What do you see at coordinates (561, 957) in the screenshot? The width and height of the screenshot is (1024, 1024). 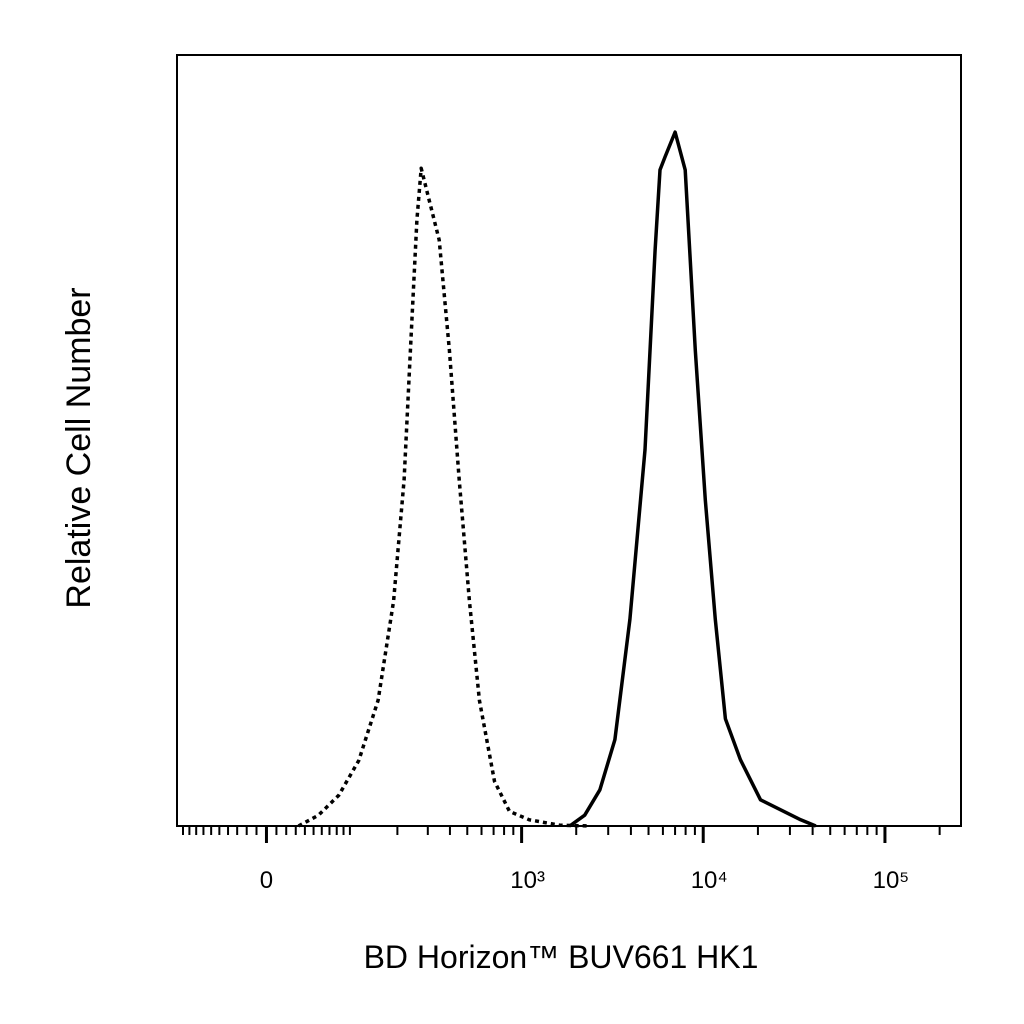 I see `x-axis-label: BD Horizon™ BUV661 HK1` at bounding box center [561, 957].